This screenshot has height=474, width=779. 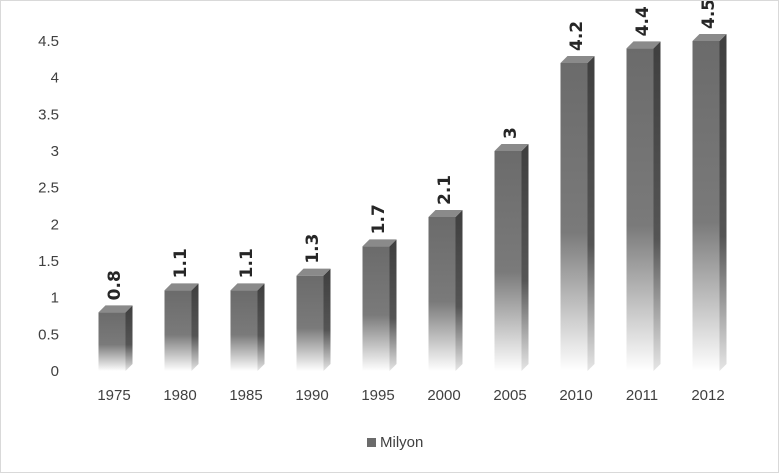 I want to click on x-tick-label: 1975, so click(x=113, y=395).